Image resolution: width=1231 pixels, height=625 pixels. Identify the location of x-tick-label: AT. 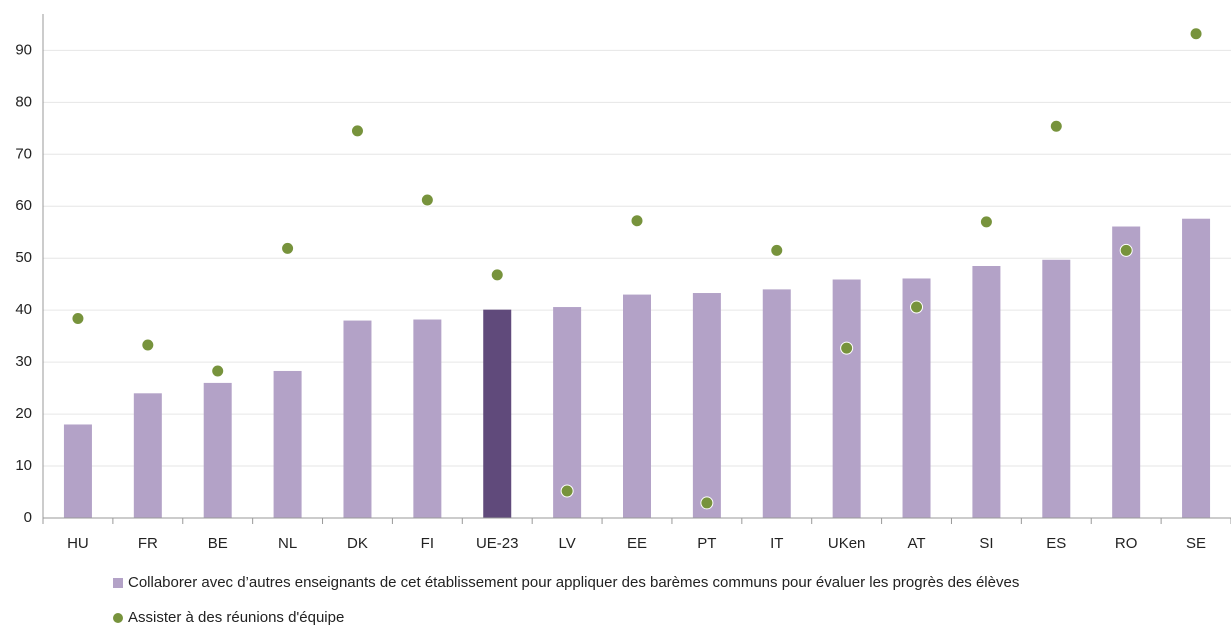
(916, 543).